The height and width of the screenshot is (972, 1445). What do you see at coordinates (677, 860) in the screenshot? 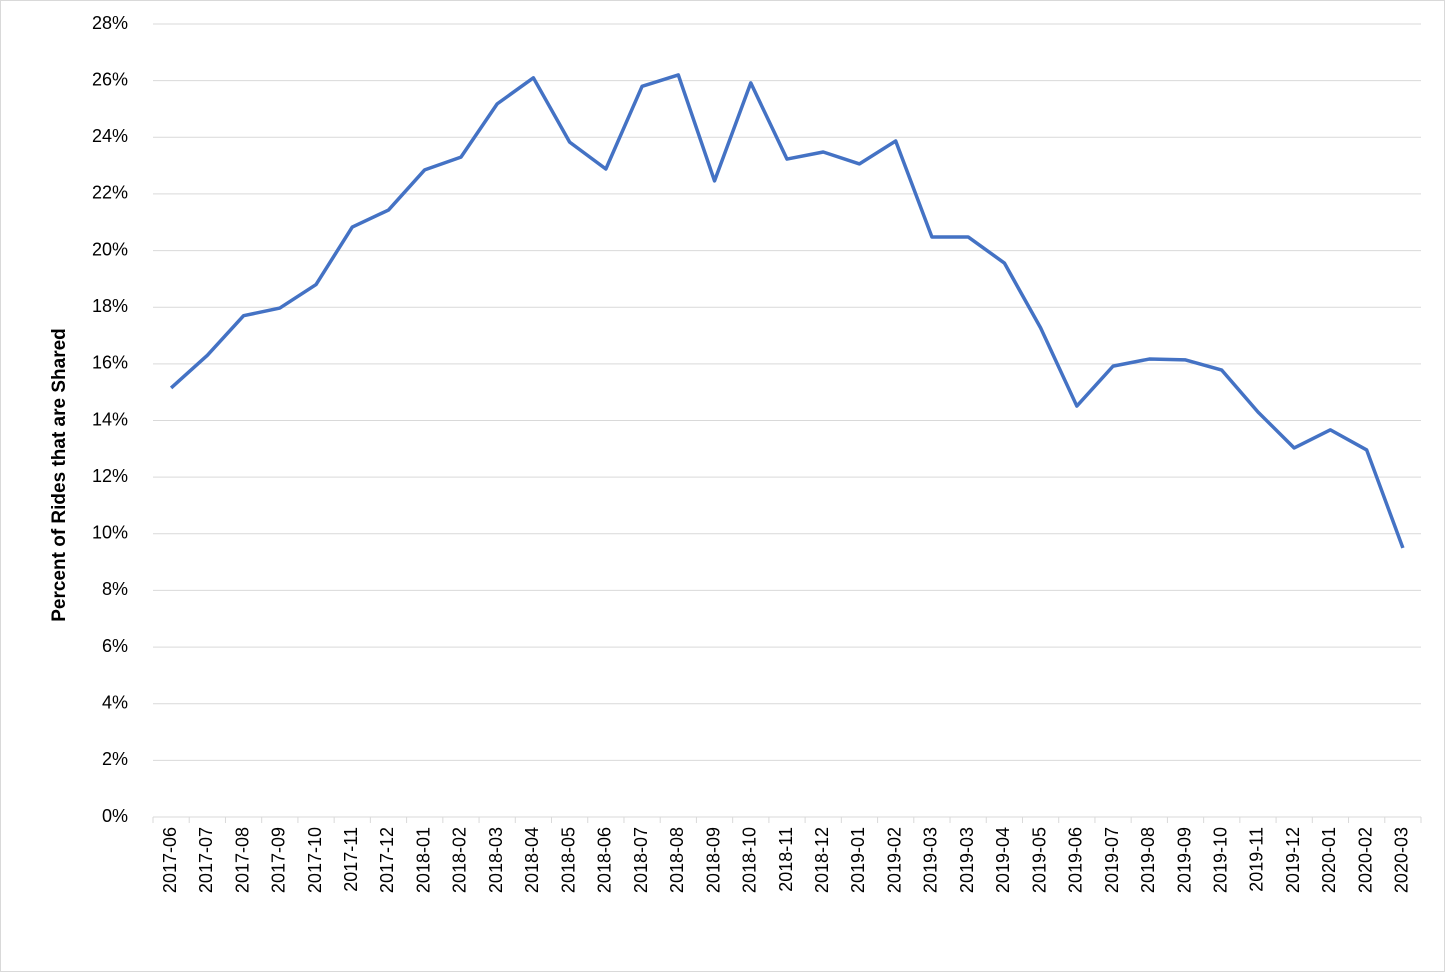
I see `x-tick-label: 2018-08` at bounding box center [677, 860].